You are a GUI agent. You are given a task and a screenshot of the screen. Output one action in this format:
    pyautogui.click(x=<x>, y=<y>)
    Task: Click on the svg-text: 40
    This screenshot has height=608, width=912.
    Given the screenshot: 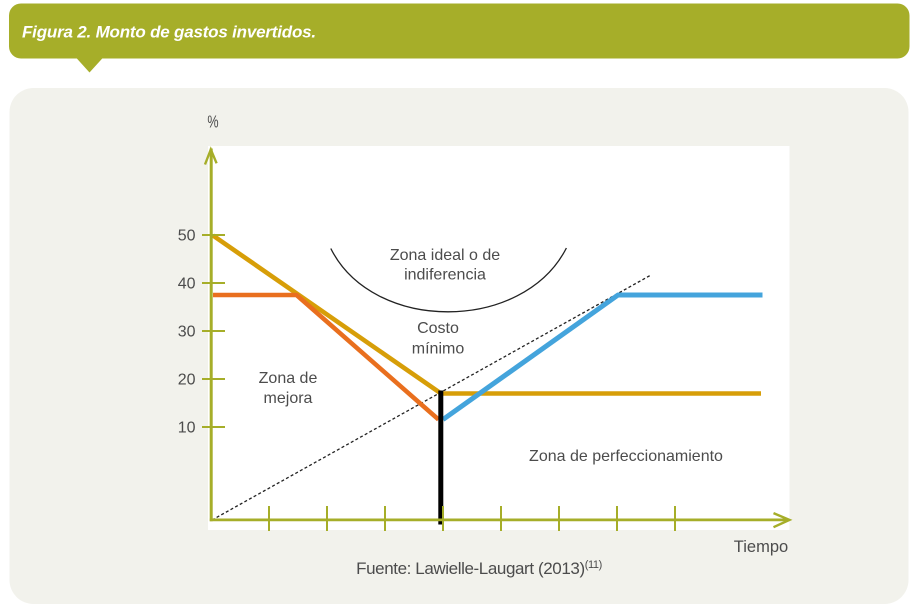 What is the action you would take?
    pyautogui.click(x=187, y=284)
    